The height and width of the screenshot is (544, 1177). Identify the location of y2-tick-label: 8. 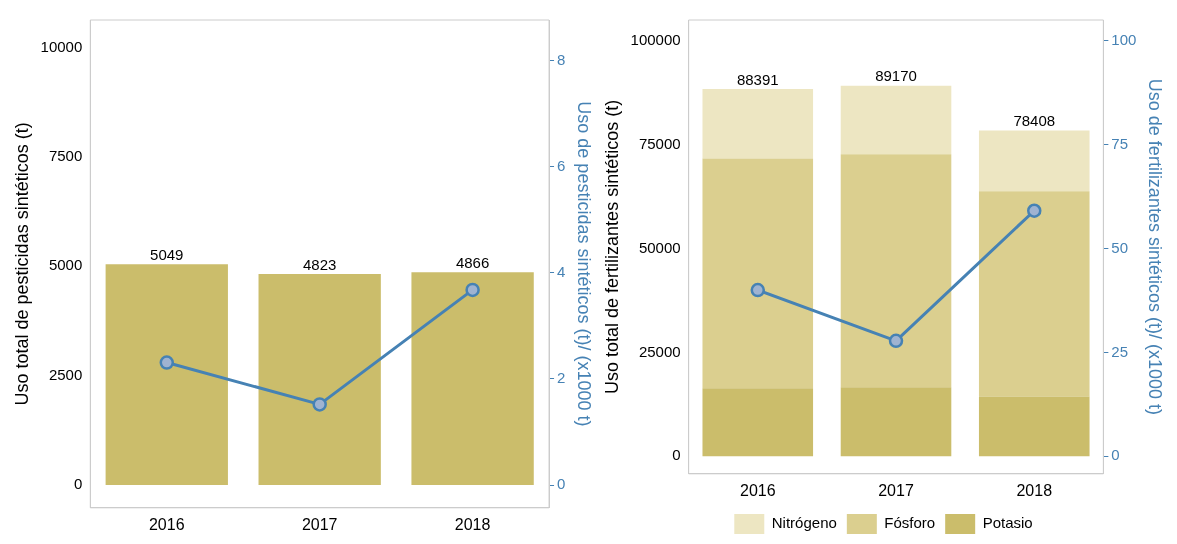
(561, 59).